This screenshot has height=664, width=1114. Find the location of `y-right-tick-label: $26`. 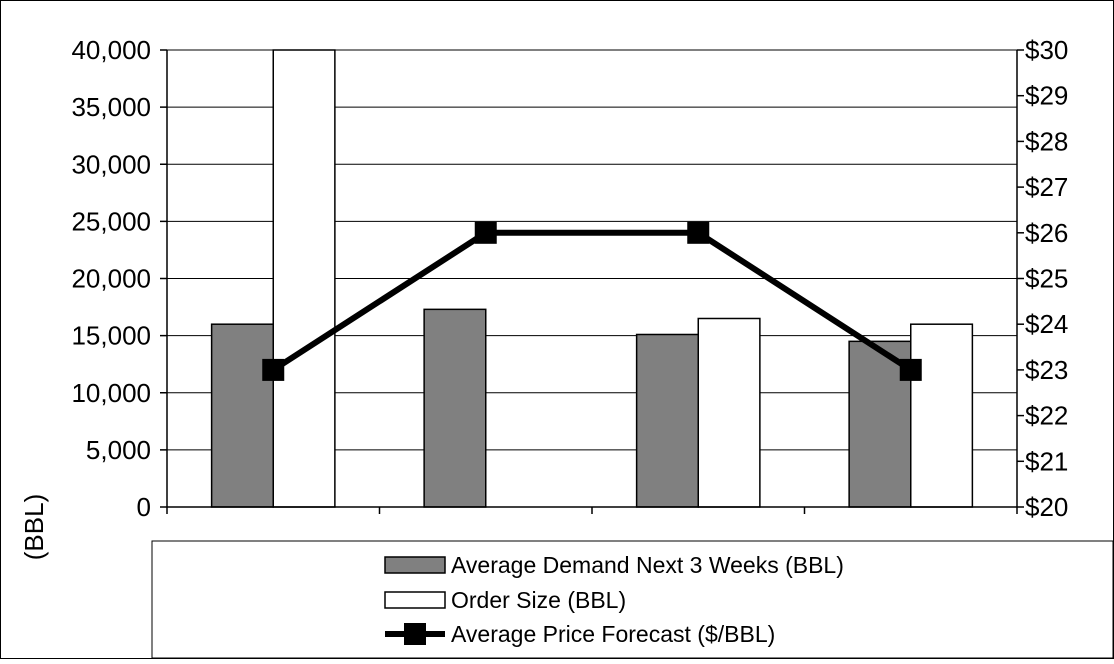

y-right-tick-label: $26 is located at coordinates (1046, 233).